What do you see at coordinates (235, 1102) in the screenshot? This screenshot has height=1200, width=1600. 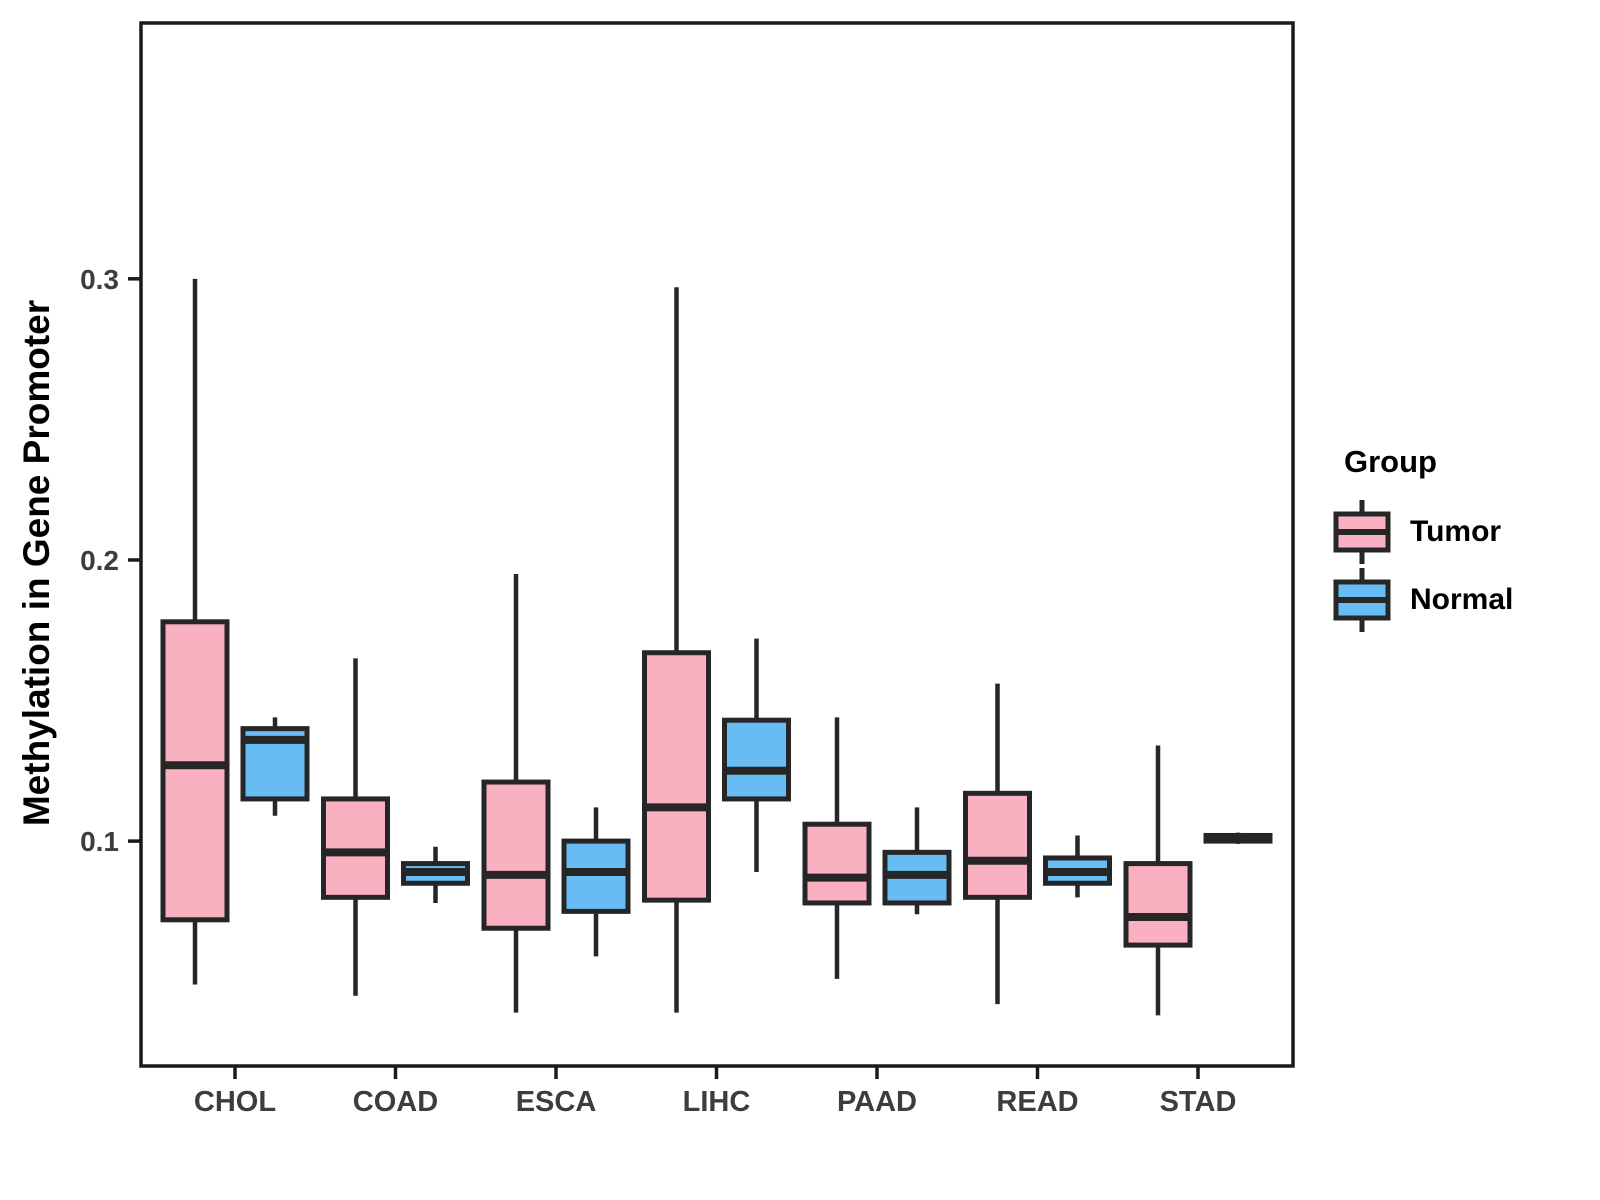 I see `x-tick-label-chol: CHOL` at bounding box center [235, 1102].